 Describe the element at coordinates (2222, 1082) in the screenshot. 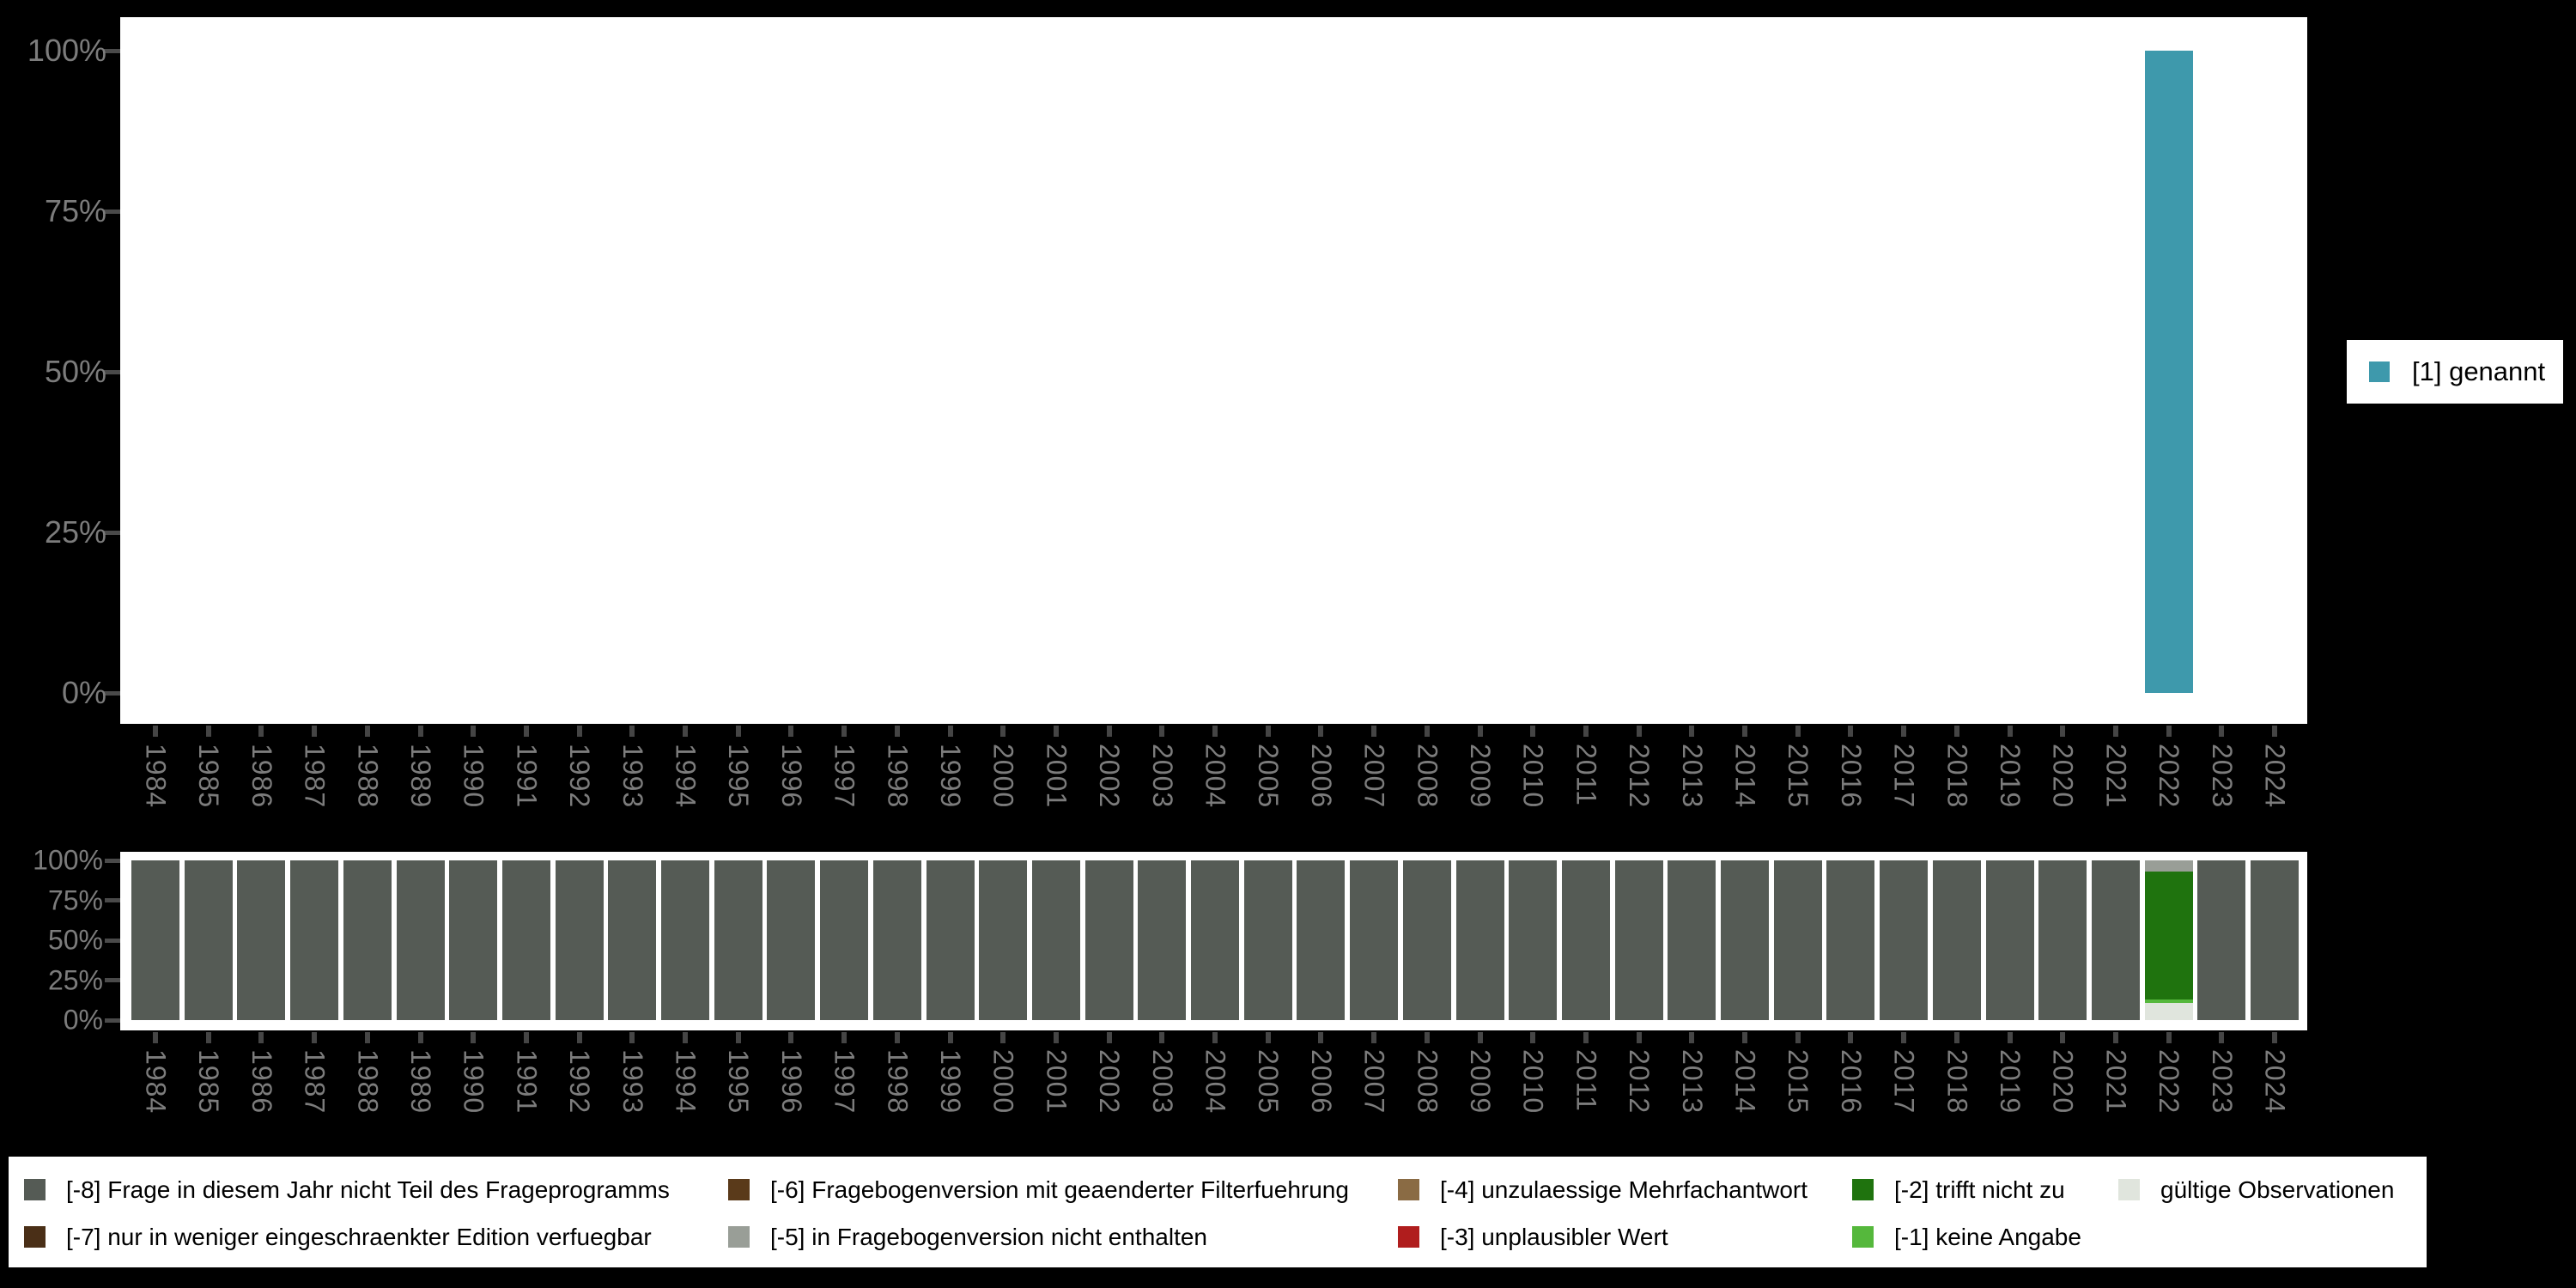

I see `x-axis-year-label: 2023` at that location.